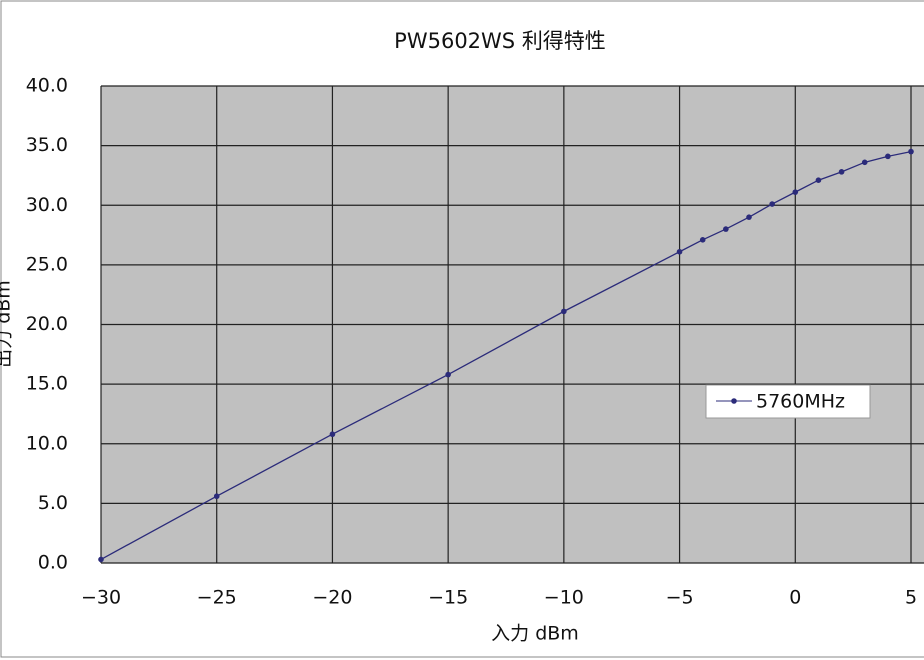 Image resolution: width=924 pixels, height=660 pixels. I want to click on x-tick-label: 5, so click(911, 598).